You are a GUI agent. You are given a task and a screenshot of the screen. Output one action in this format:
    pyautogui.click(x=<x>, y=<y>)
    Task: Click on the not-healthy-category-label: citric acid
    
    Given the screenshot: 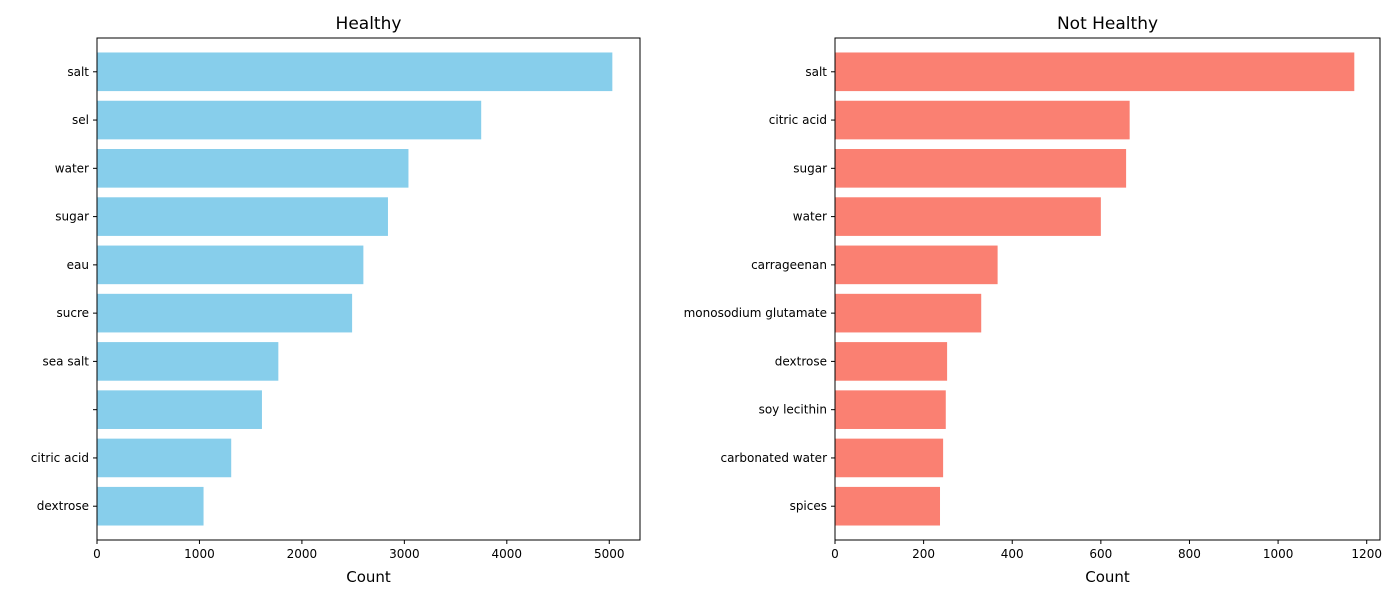 What is the action you would take?
    pyautogui.click(x=798, y=120)
    